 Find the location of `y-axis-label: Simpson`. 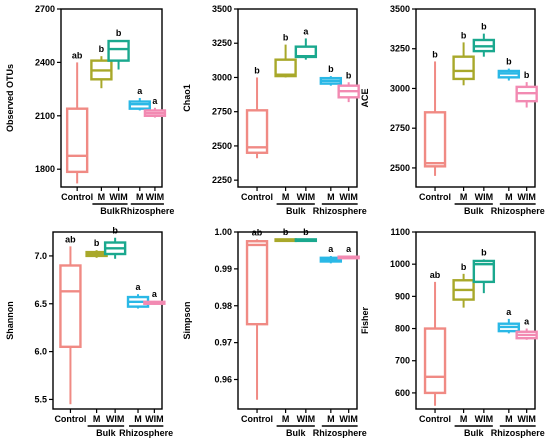

y-axis-label: Simpson is located at coordinates (187, 320).